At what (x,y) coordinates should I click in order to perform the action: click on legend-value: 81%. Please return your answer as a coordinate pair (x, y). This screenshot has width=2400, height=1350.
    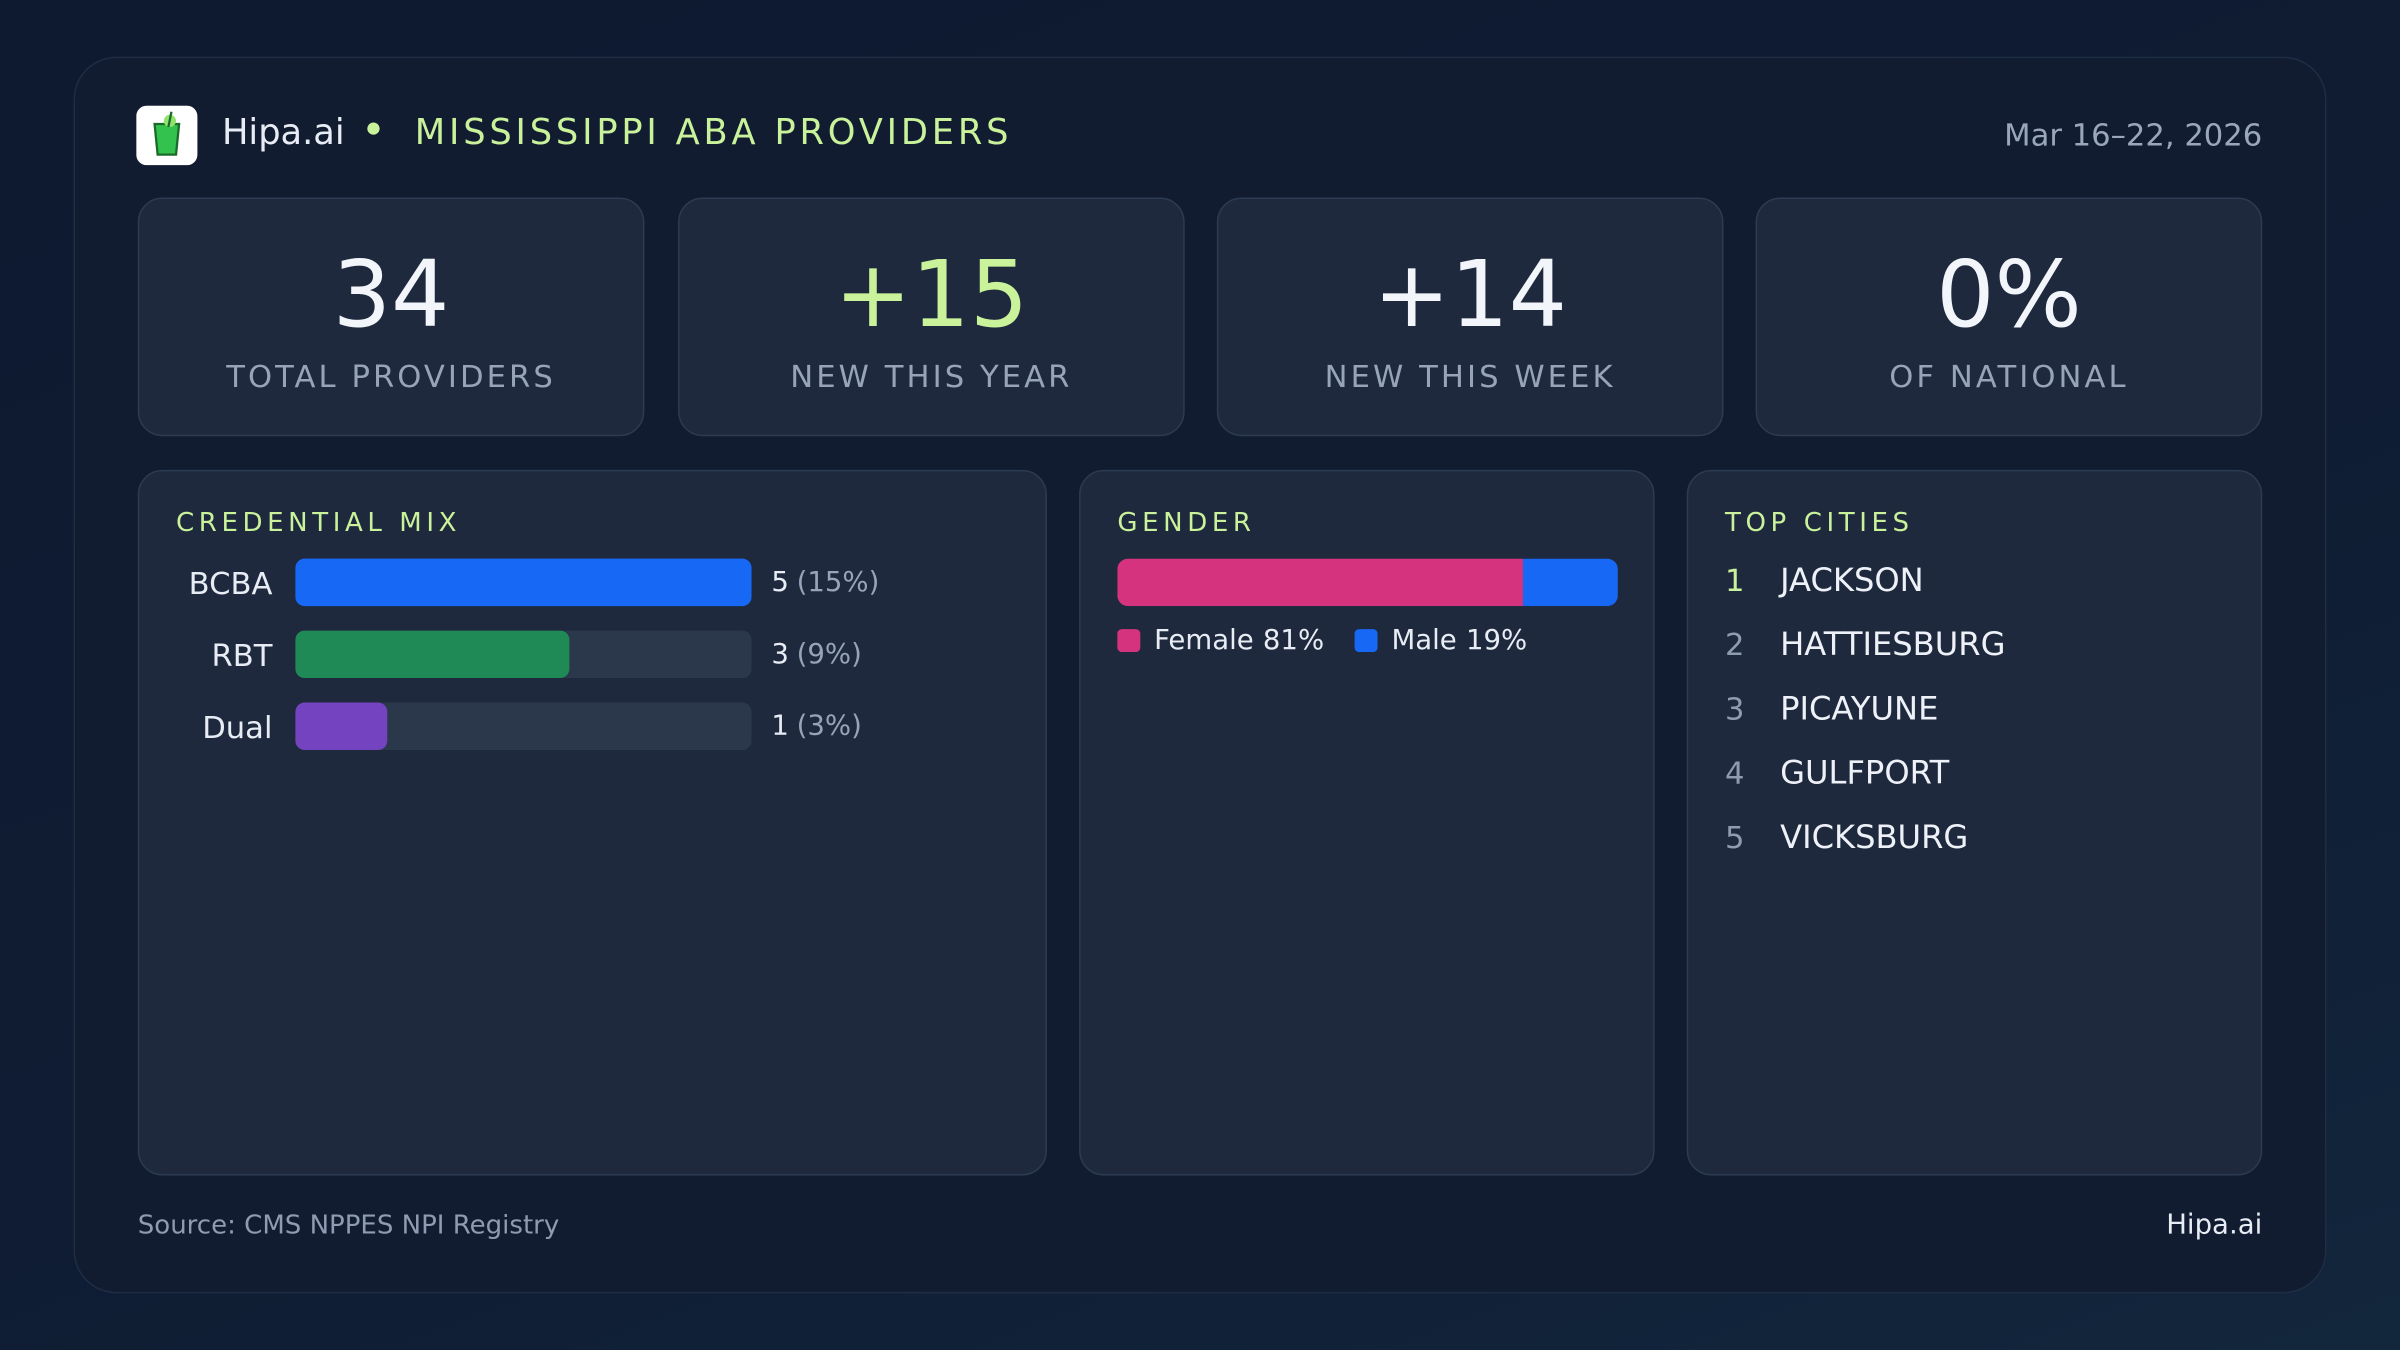
    Looking at the image, I should click on (1293, 640).